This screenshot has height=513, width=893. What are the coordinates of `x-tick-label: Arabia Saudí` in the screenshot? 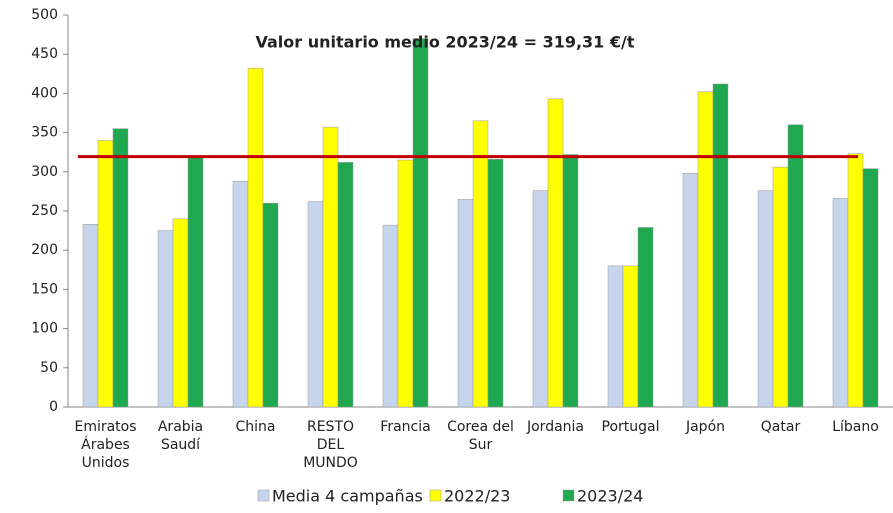 It's located at (180, 436).